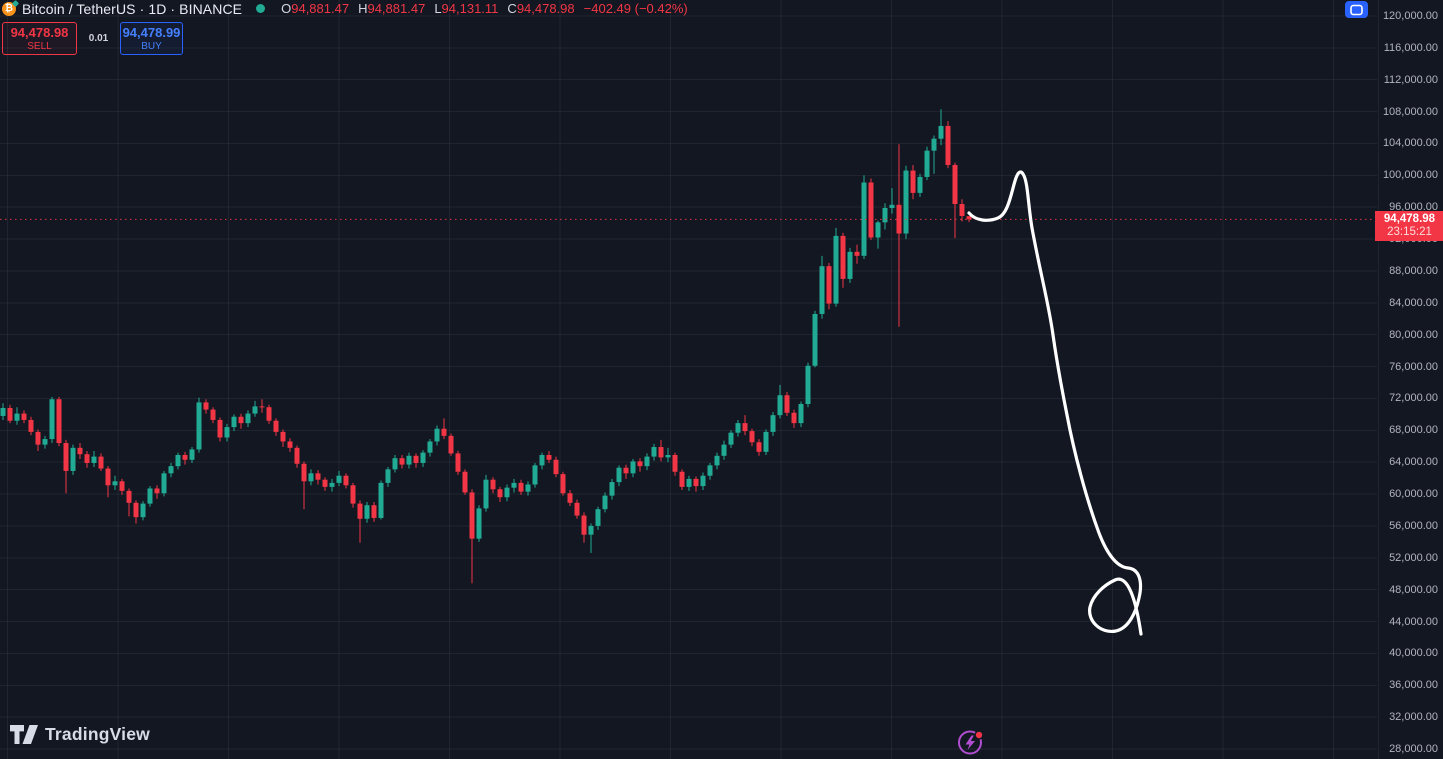  What do you see at coordinates (151, 32) in the screenshot?
I see `buy-price: 94,478.99` at bounding box center [151, 32].